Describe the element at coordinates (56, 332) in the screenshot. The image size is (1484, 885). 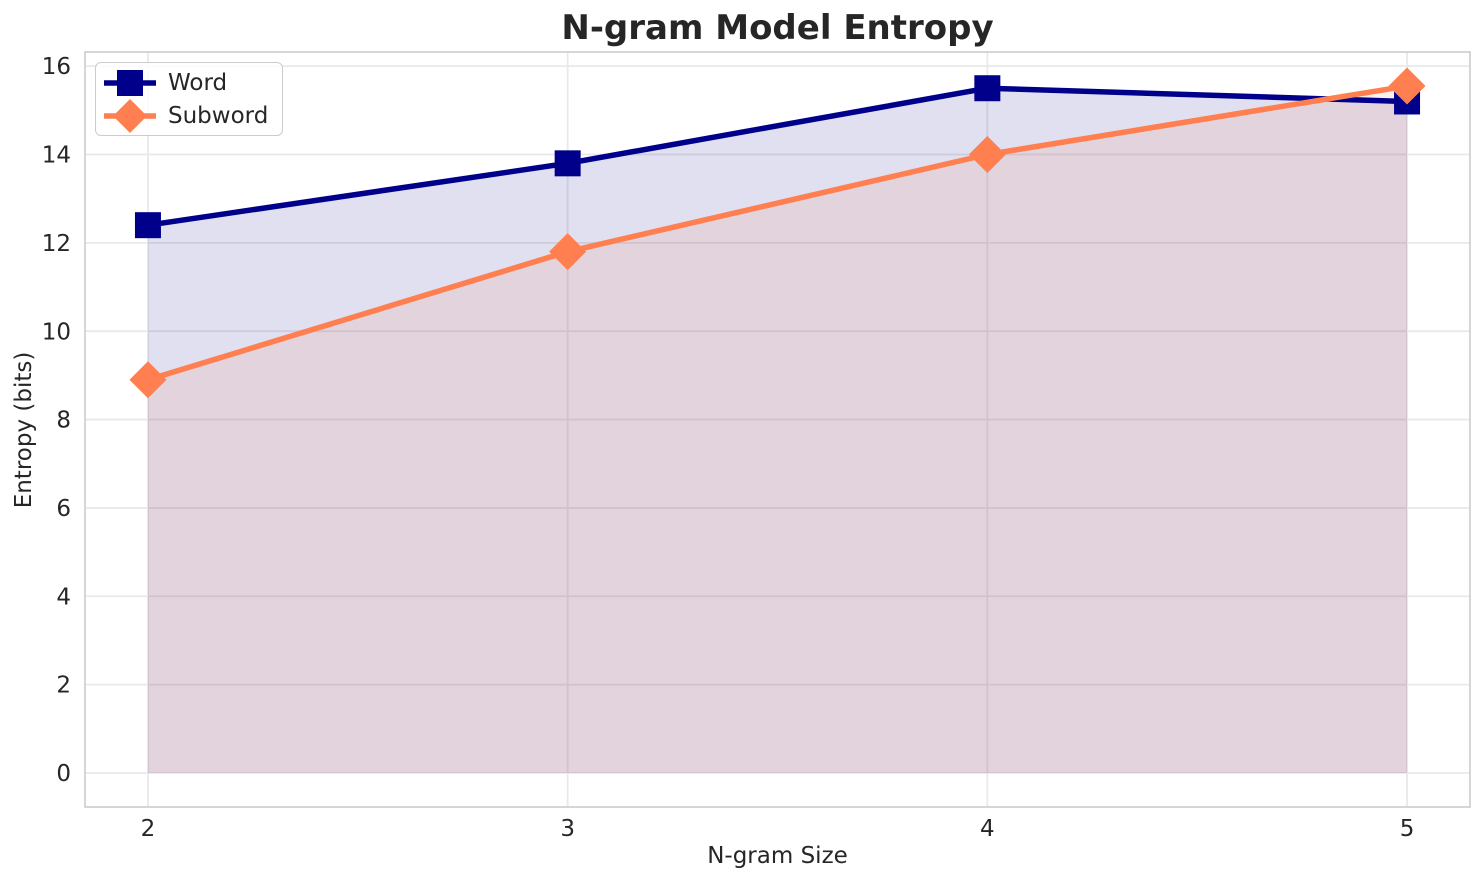
I see `y-tick-label: 10` at that location.